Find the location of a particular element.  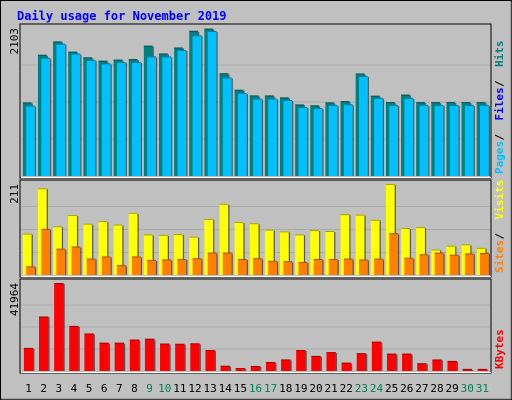

legend-item-pages: Pages is located at coordinates (499, 157).